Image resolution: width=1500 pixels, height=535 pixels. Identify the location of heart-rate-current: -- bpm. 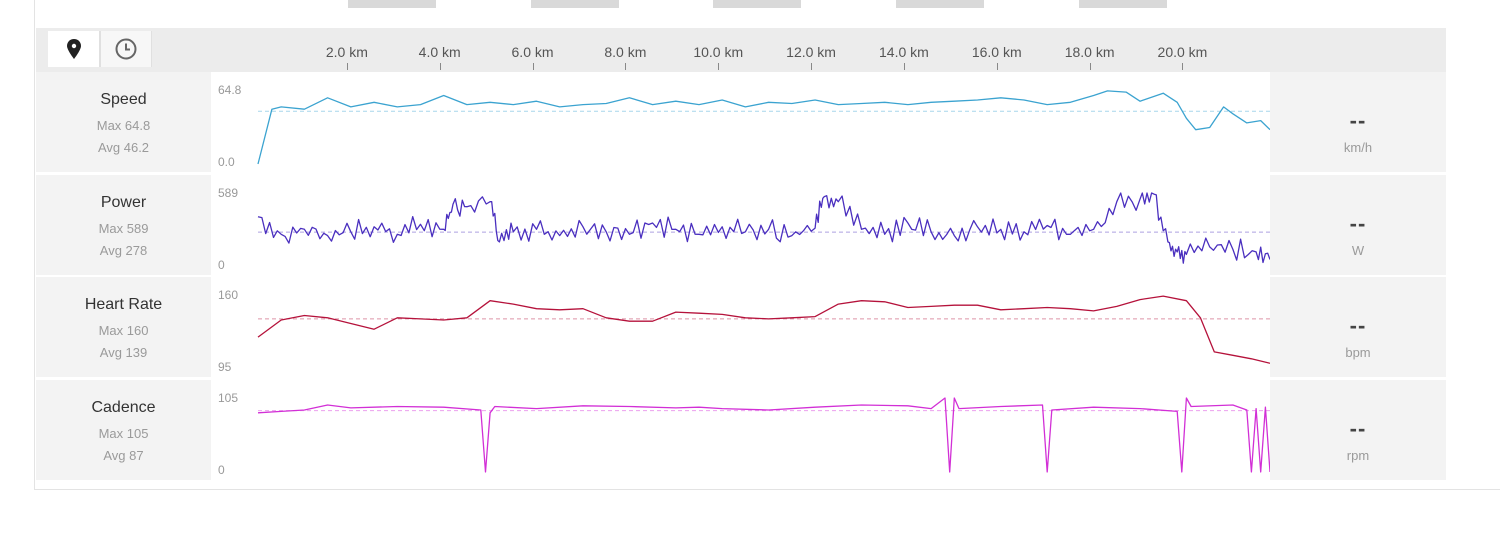
(1358, 327).